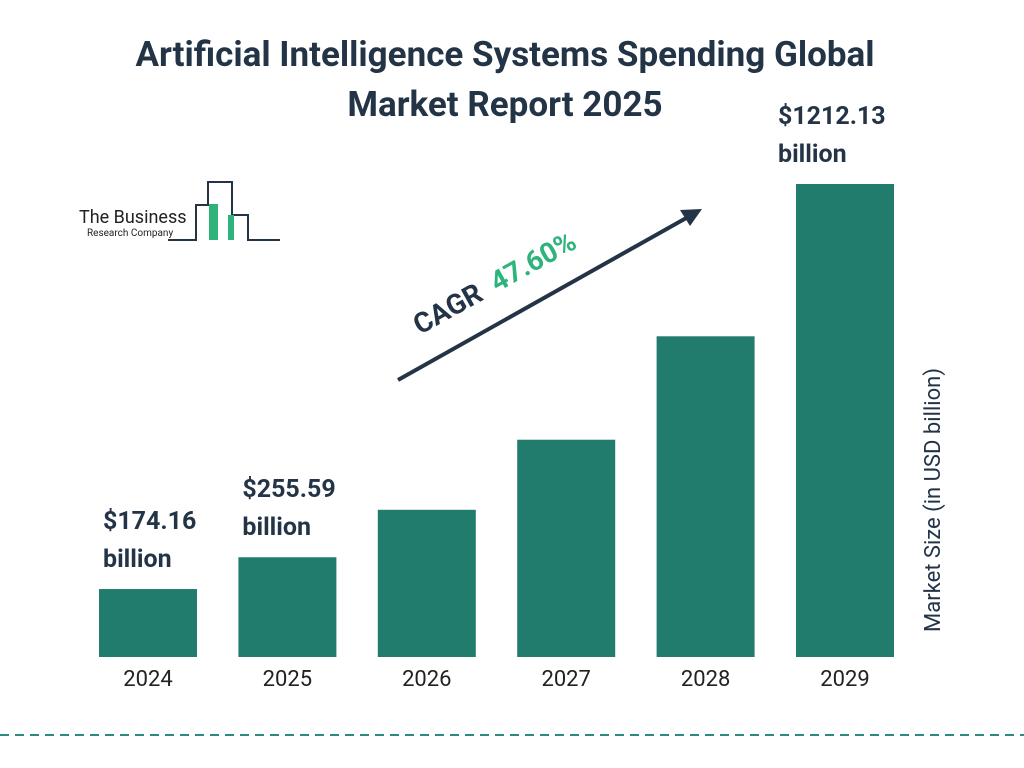  What do you see at coordinates (224, 211) in the screenshot?
I see `logo` at bounding box center [224, 211].